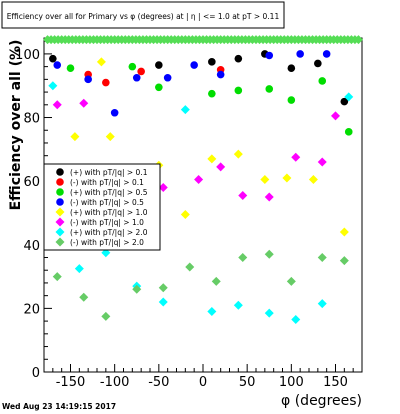 The image size is (400, 414). Describe the element at coordinates (109, 212) in the screenshot. I see `legend-label: (+) with pT/|q| > 1.0` at that location.